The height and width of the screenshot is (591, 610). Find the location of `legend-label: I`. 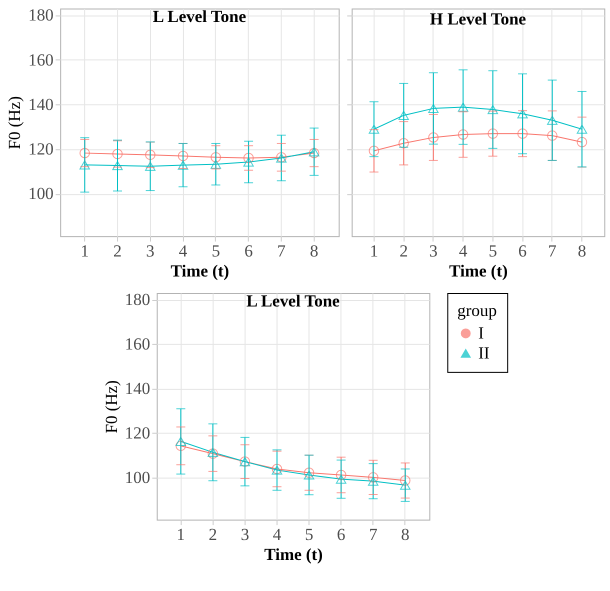

legend-label: I is located at coordinates (481, 332).